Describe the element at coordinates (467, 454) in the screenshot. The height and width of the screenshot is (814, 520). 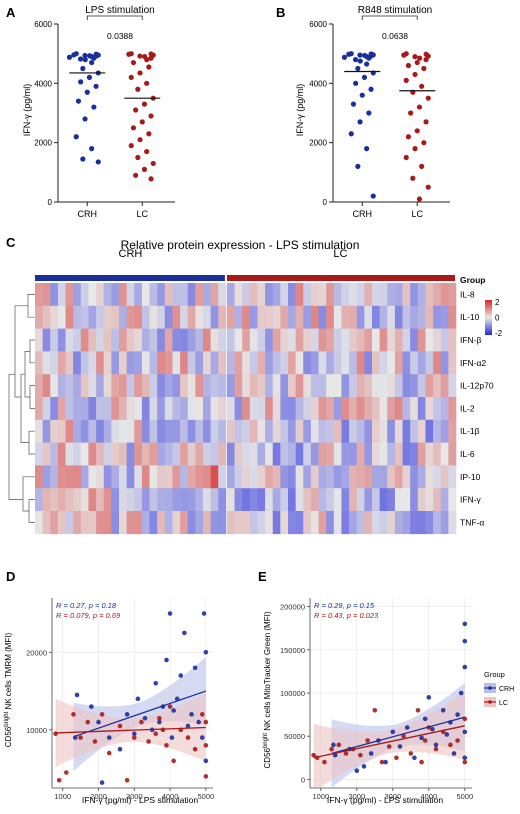
I see `heatmap-row-label: IL-6` at that location.